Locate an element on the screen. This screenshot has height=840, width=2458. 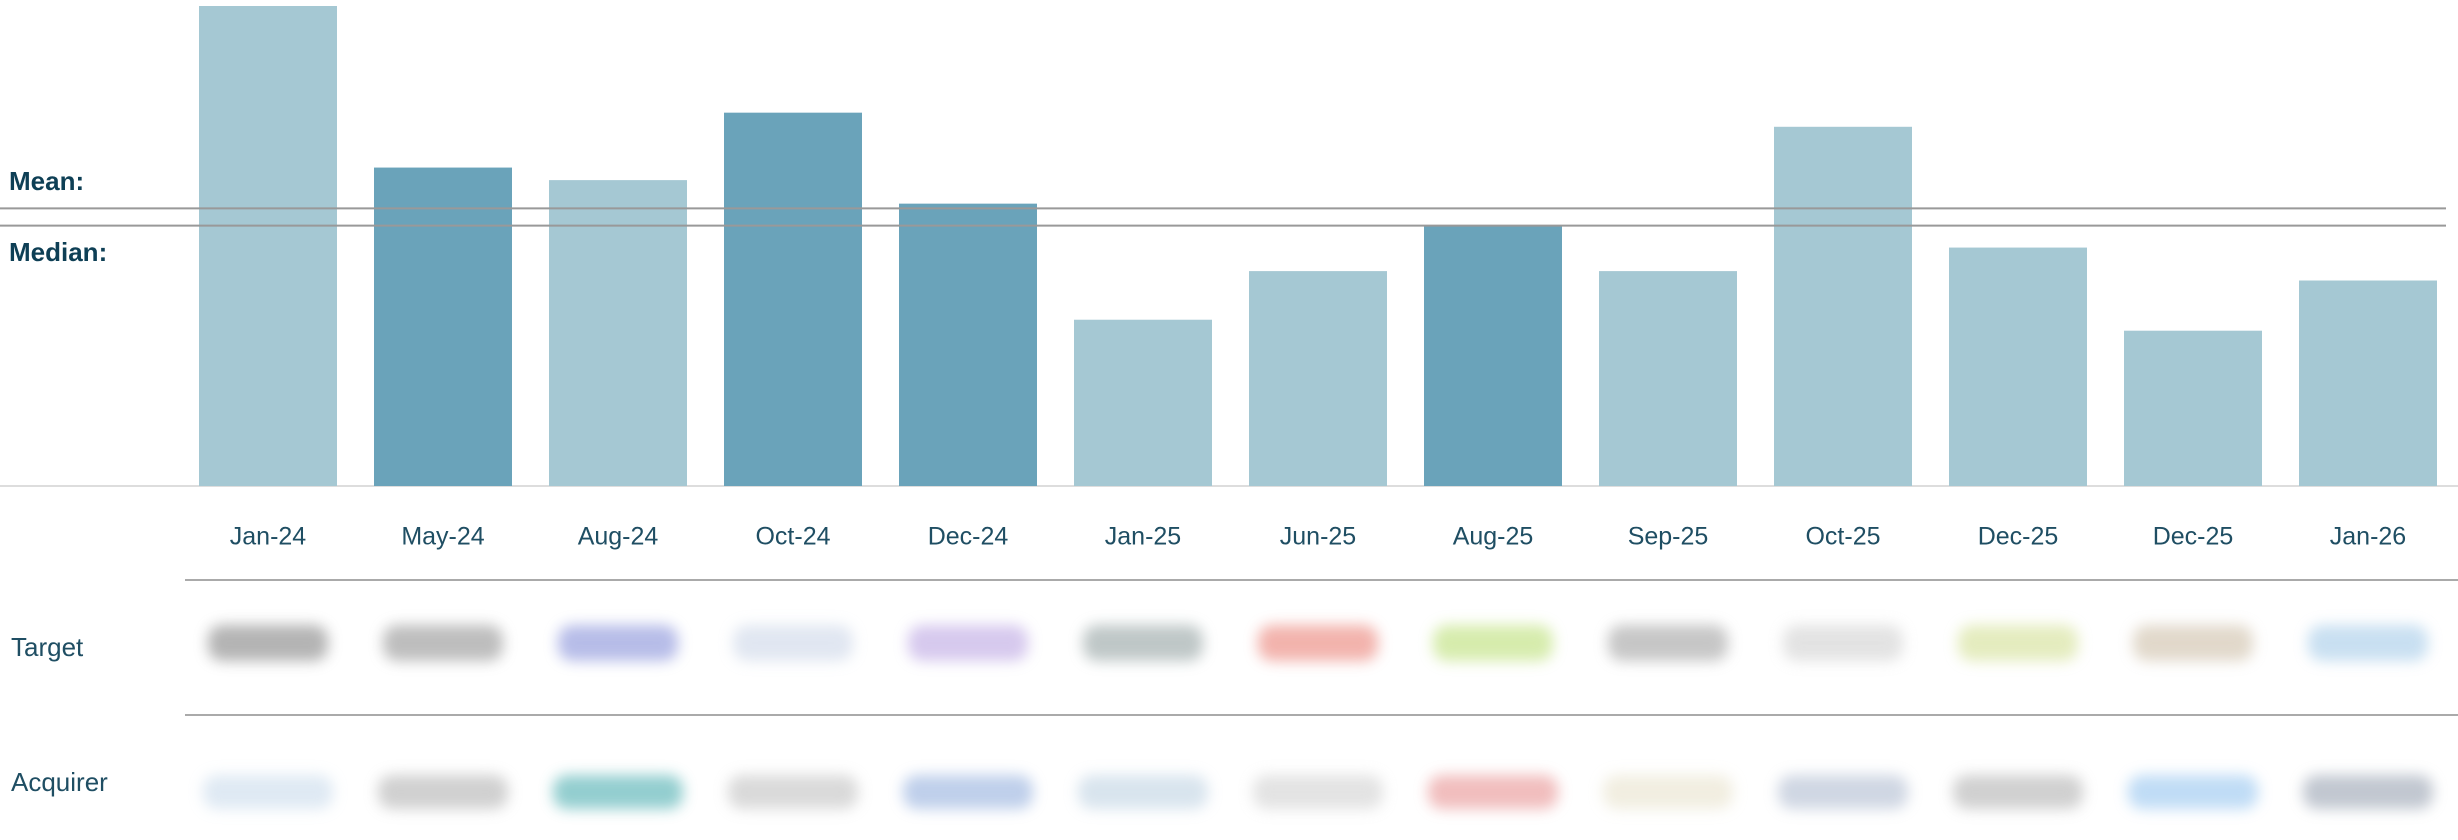
x-tick-label: Aug-24 is located at coordinates (618, 537).